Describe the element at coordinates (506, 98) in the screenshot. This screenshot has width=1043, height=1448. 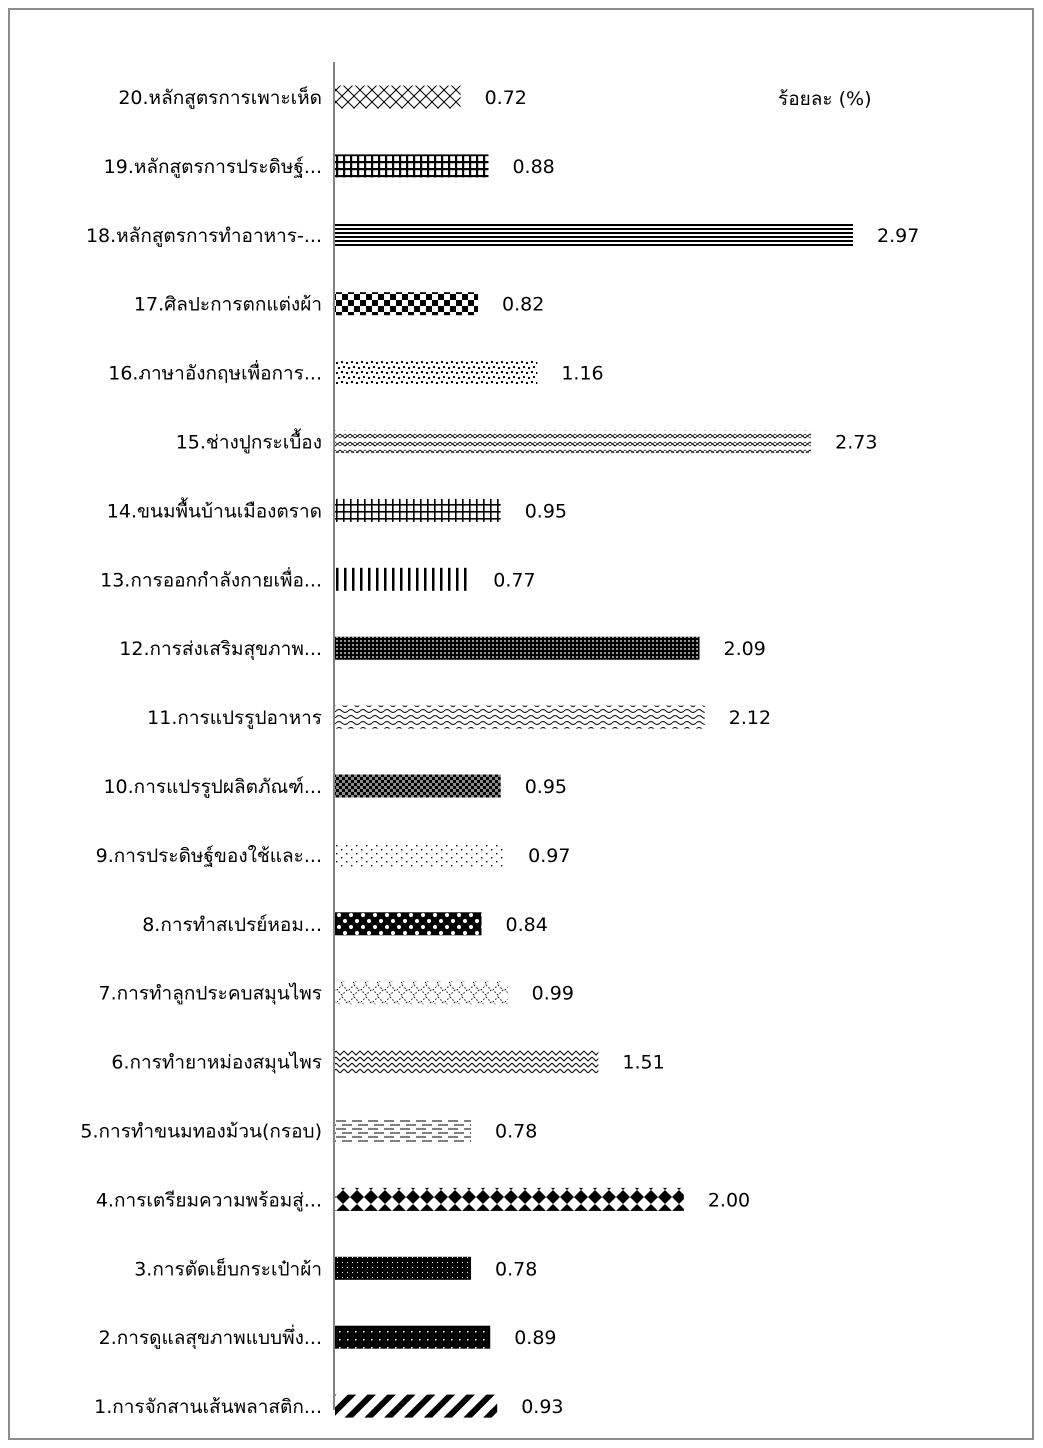
I see `value-label-20: 0.72` at that location.